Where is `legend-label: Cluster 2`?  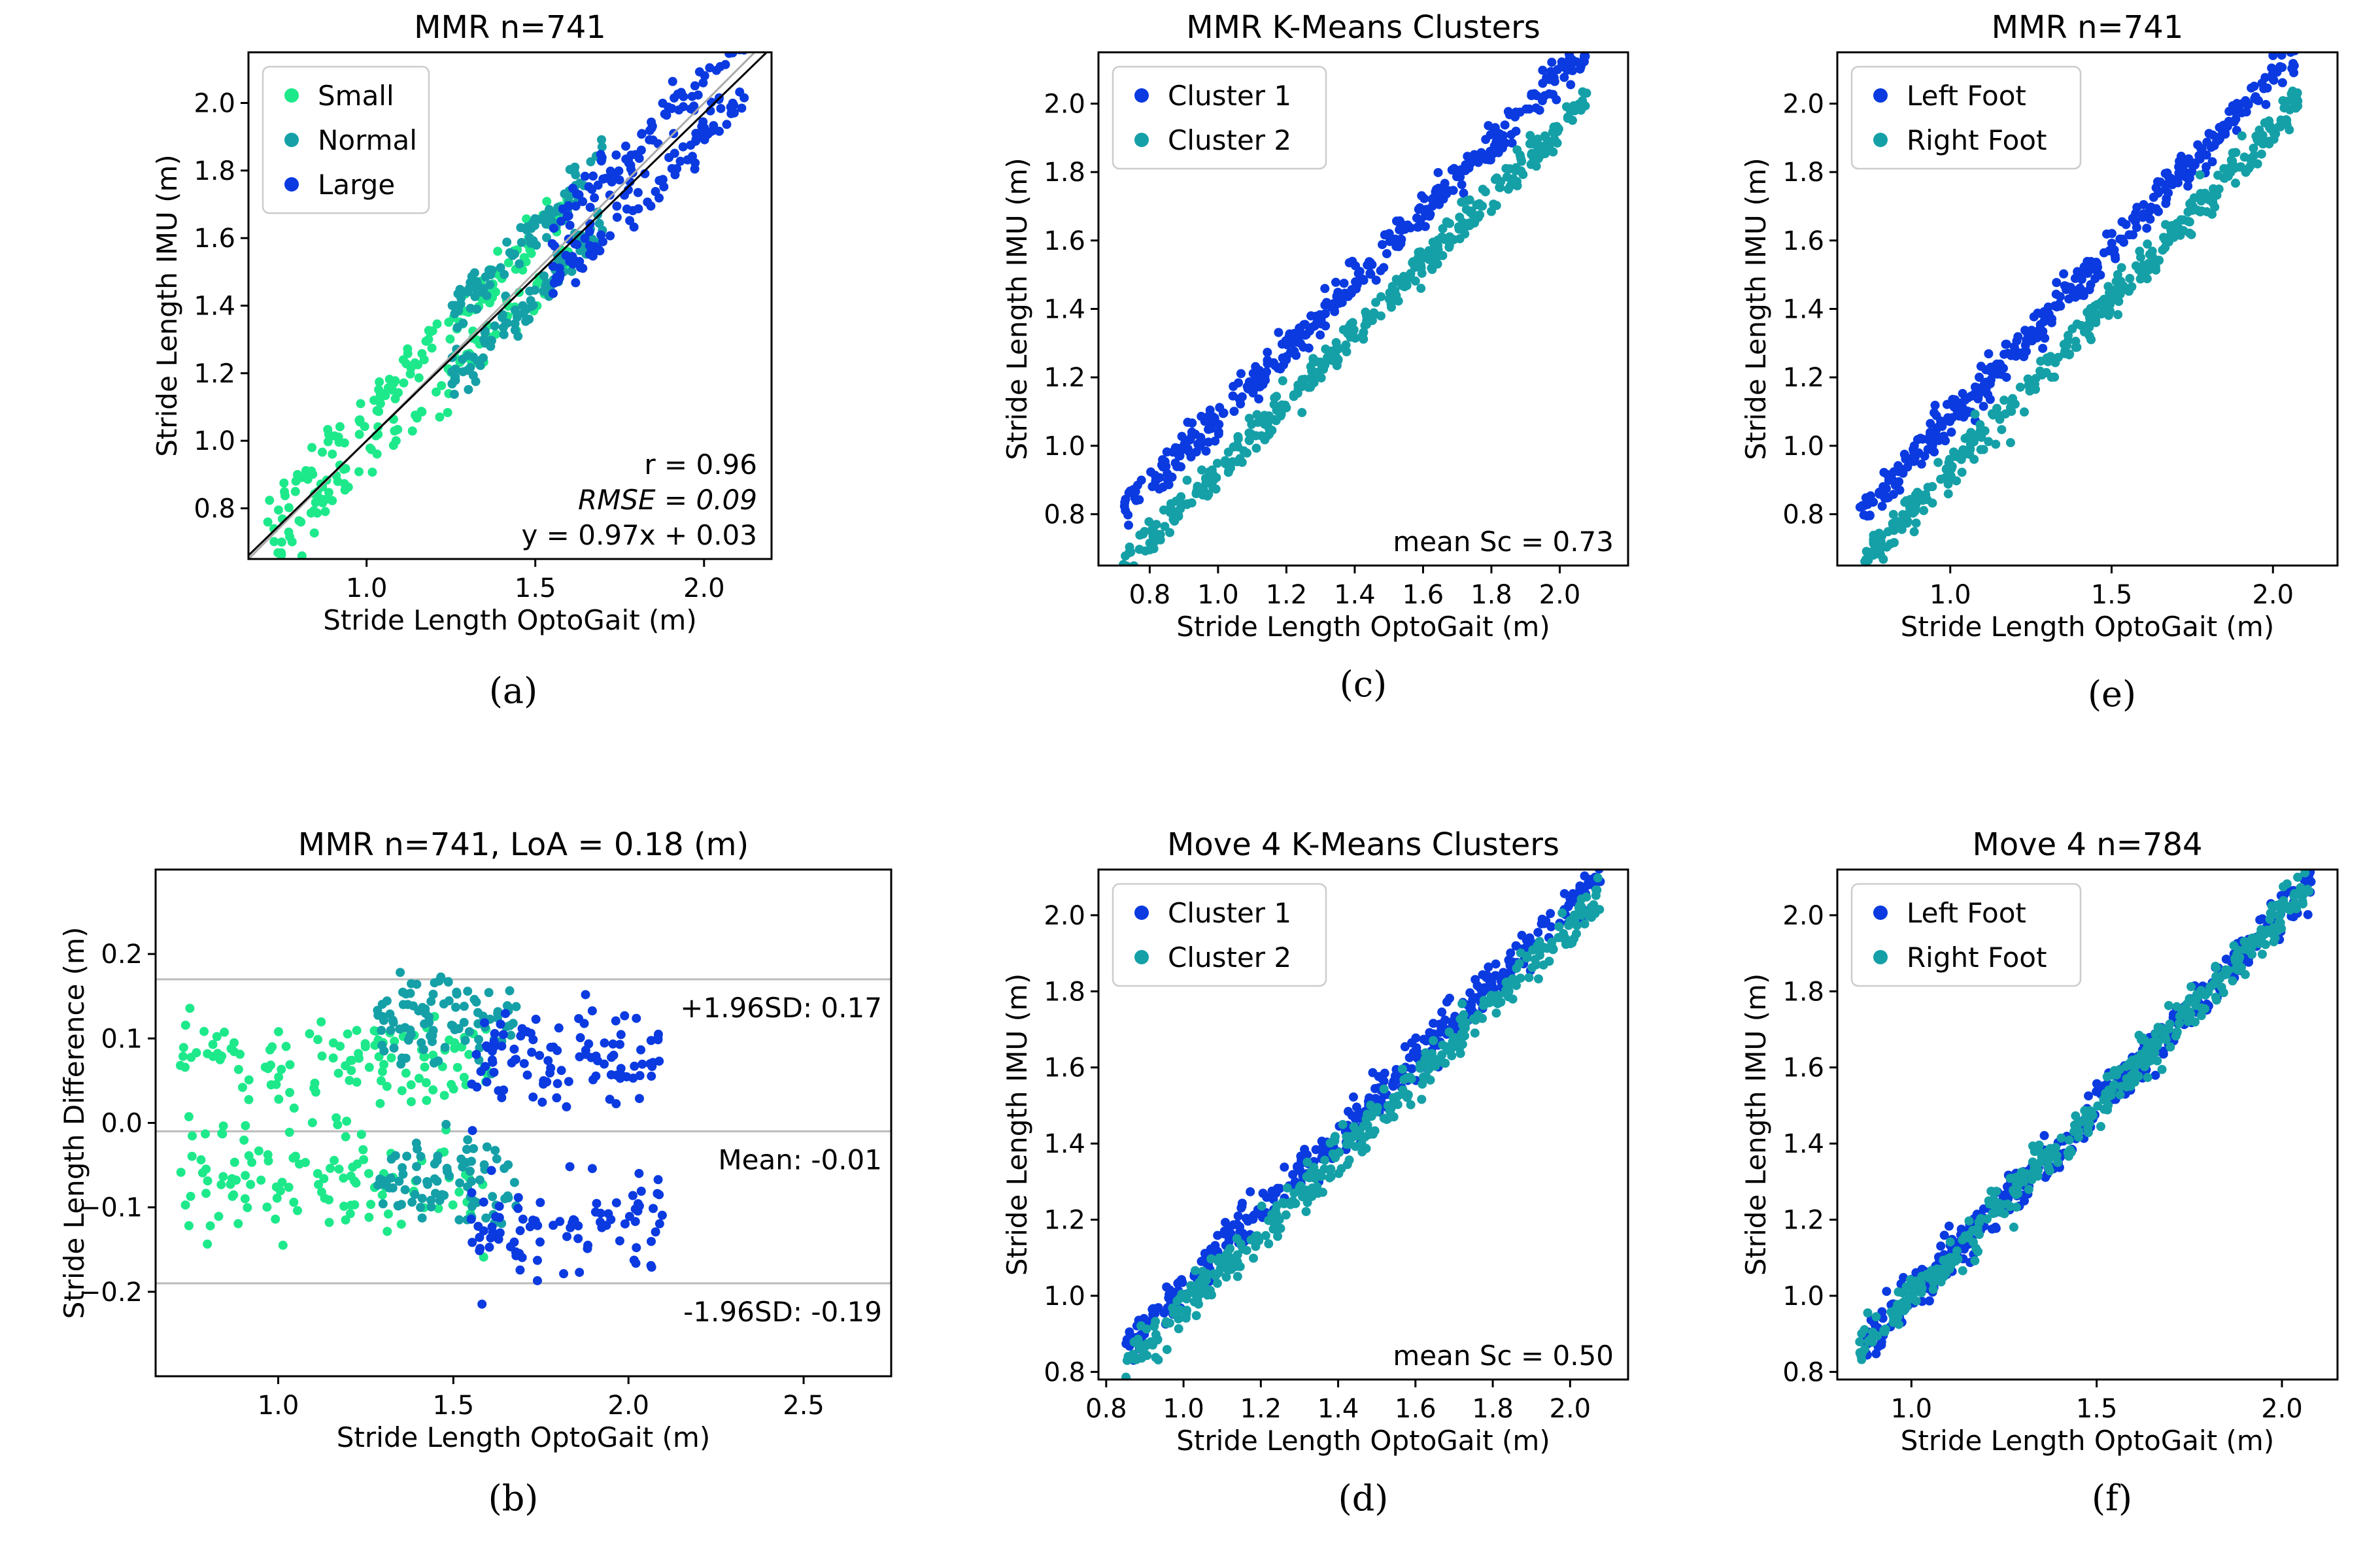
legend-label: Cluster 2 is located at coordinates (1229, 140).